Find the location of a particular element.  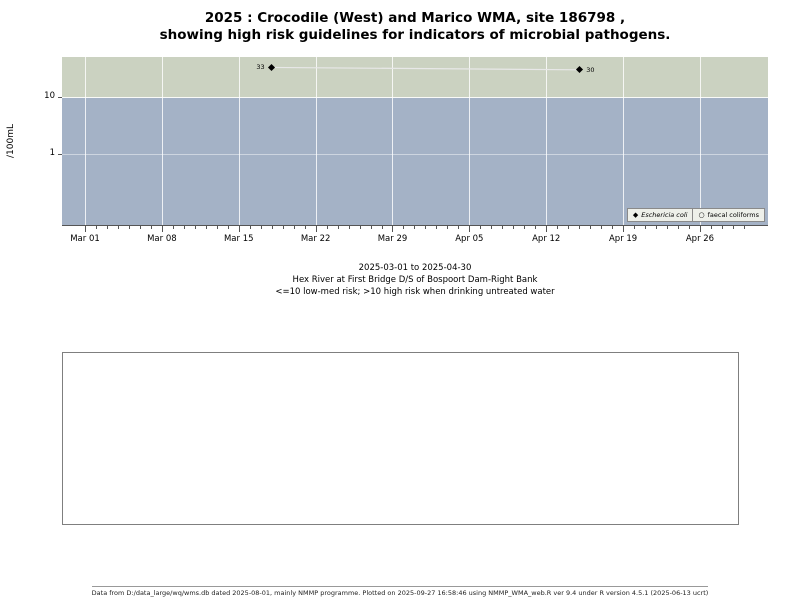

series-connector-line is located at coordinates (425, 68).